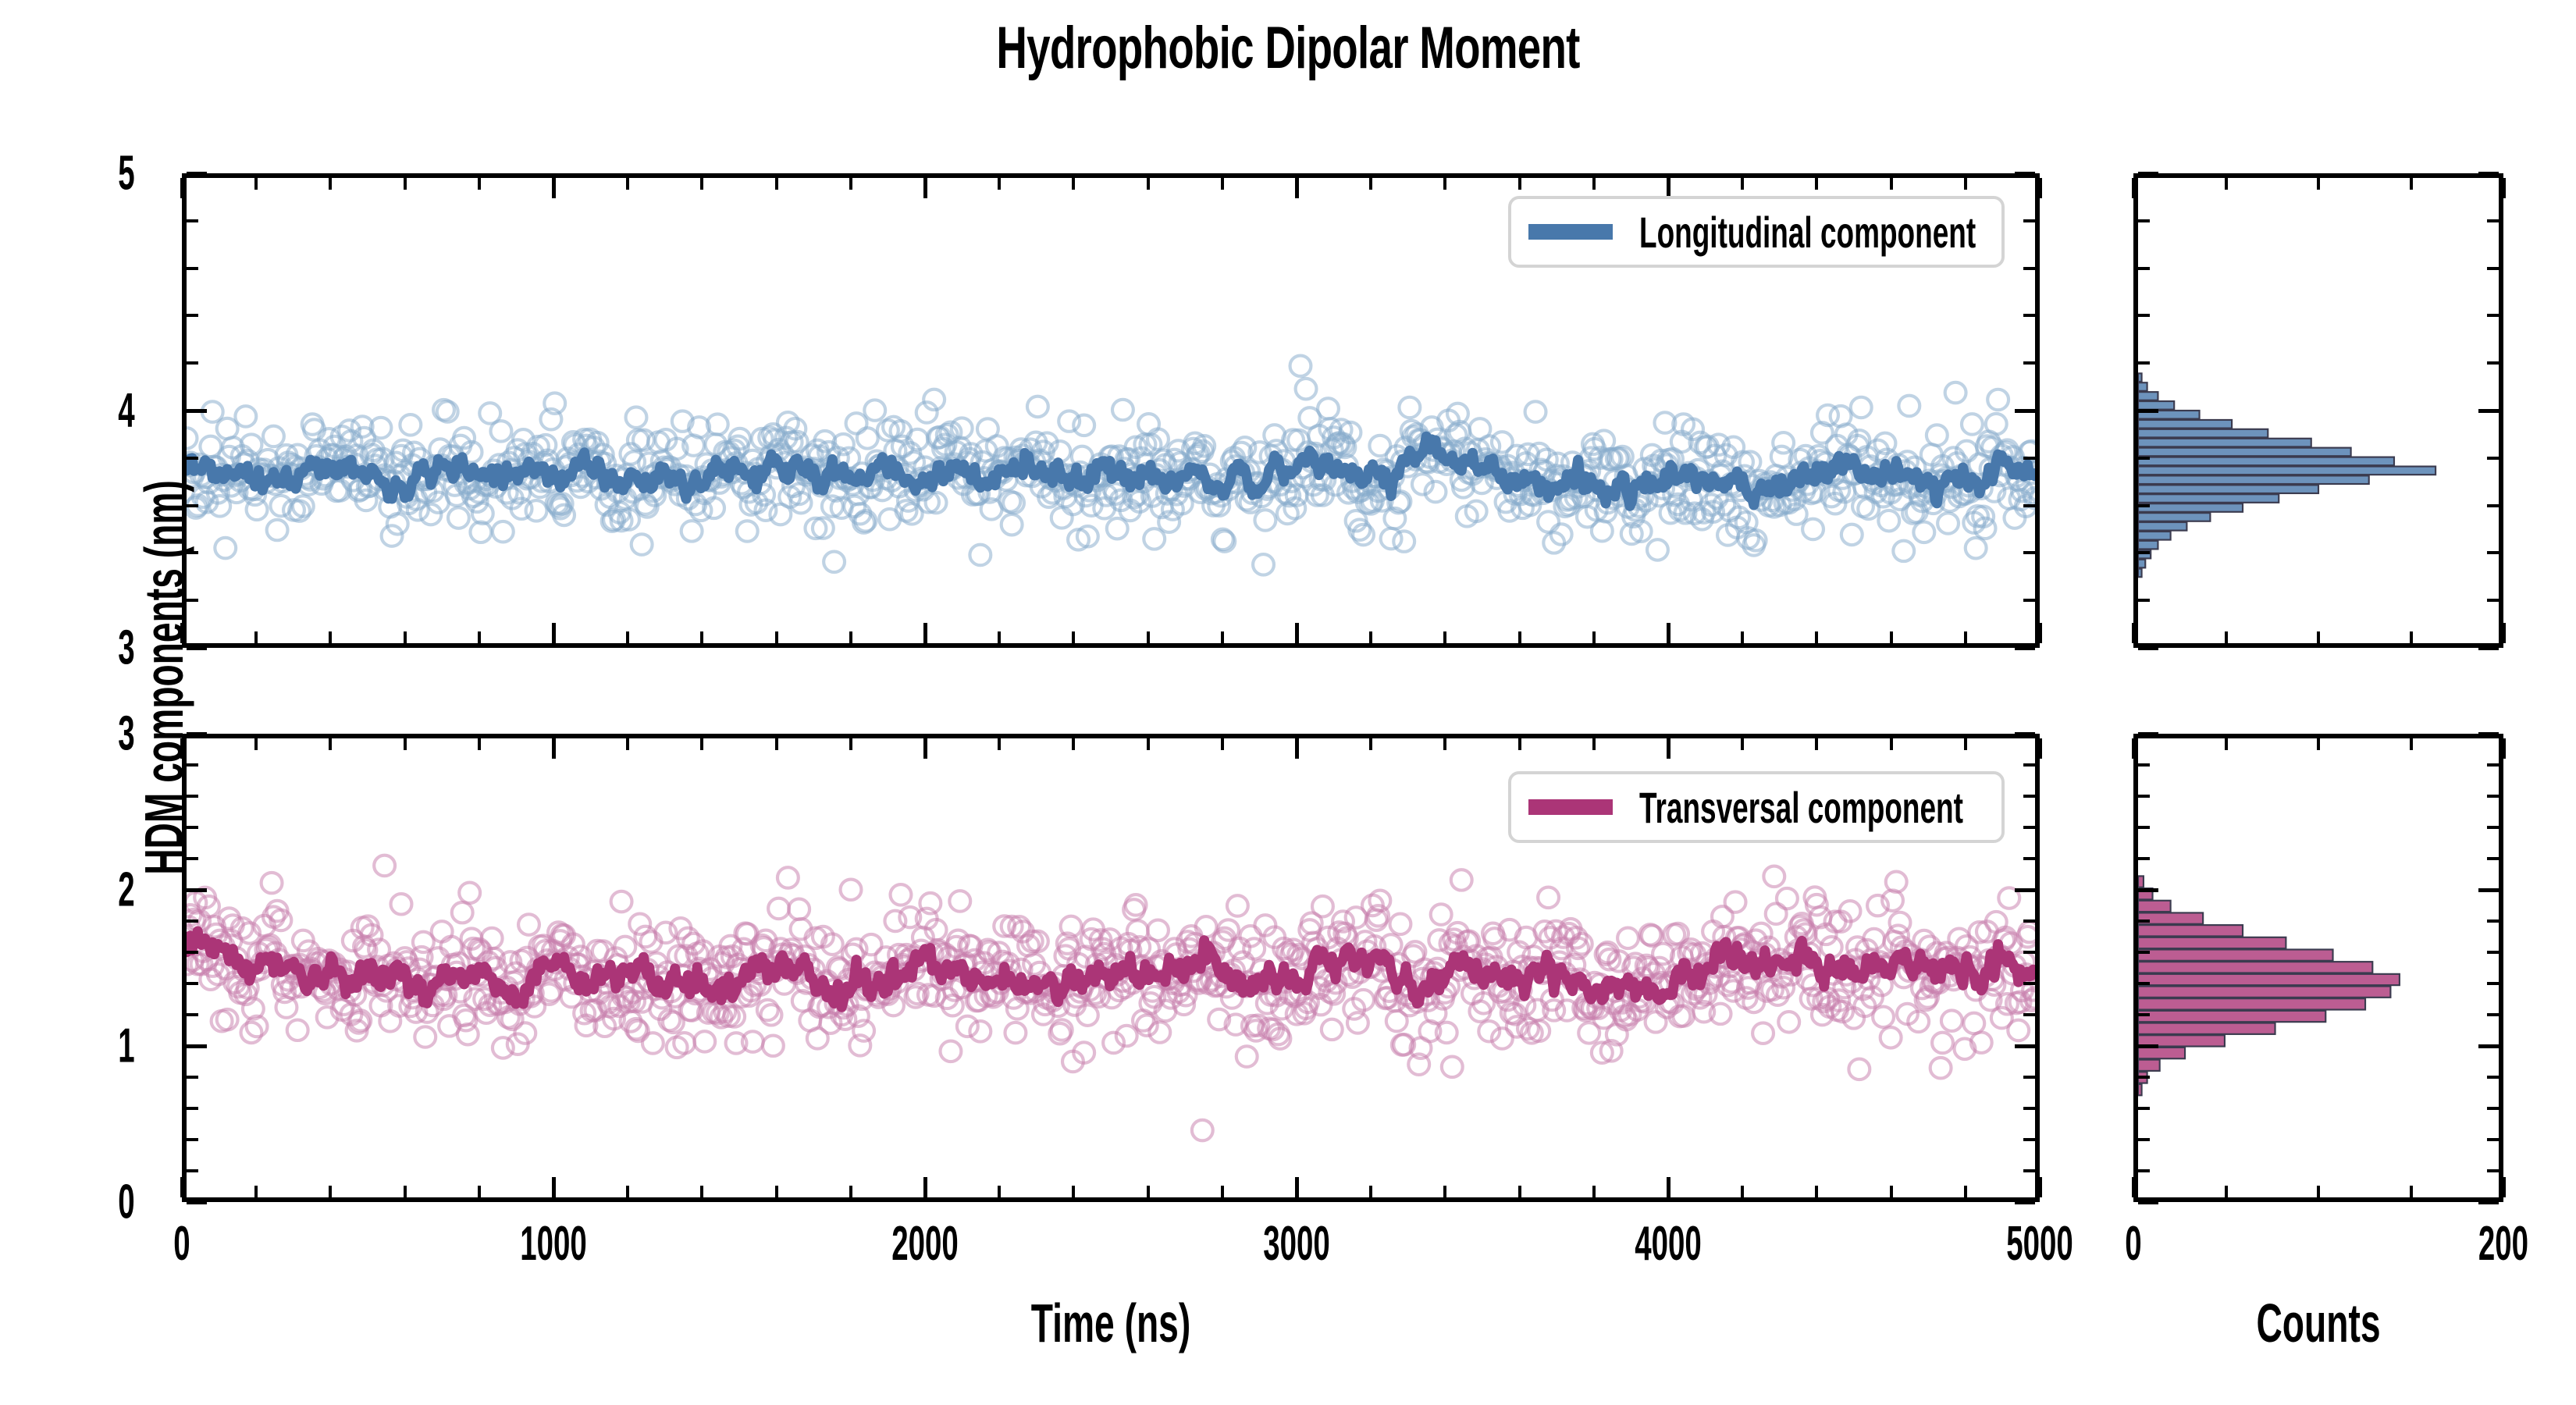 The image size is (2576, 1405). Describe the element at coordinates (1757, 807) in the screenshot. I see `legend-bottom: Transversal component` at that location.